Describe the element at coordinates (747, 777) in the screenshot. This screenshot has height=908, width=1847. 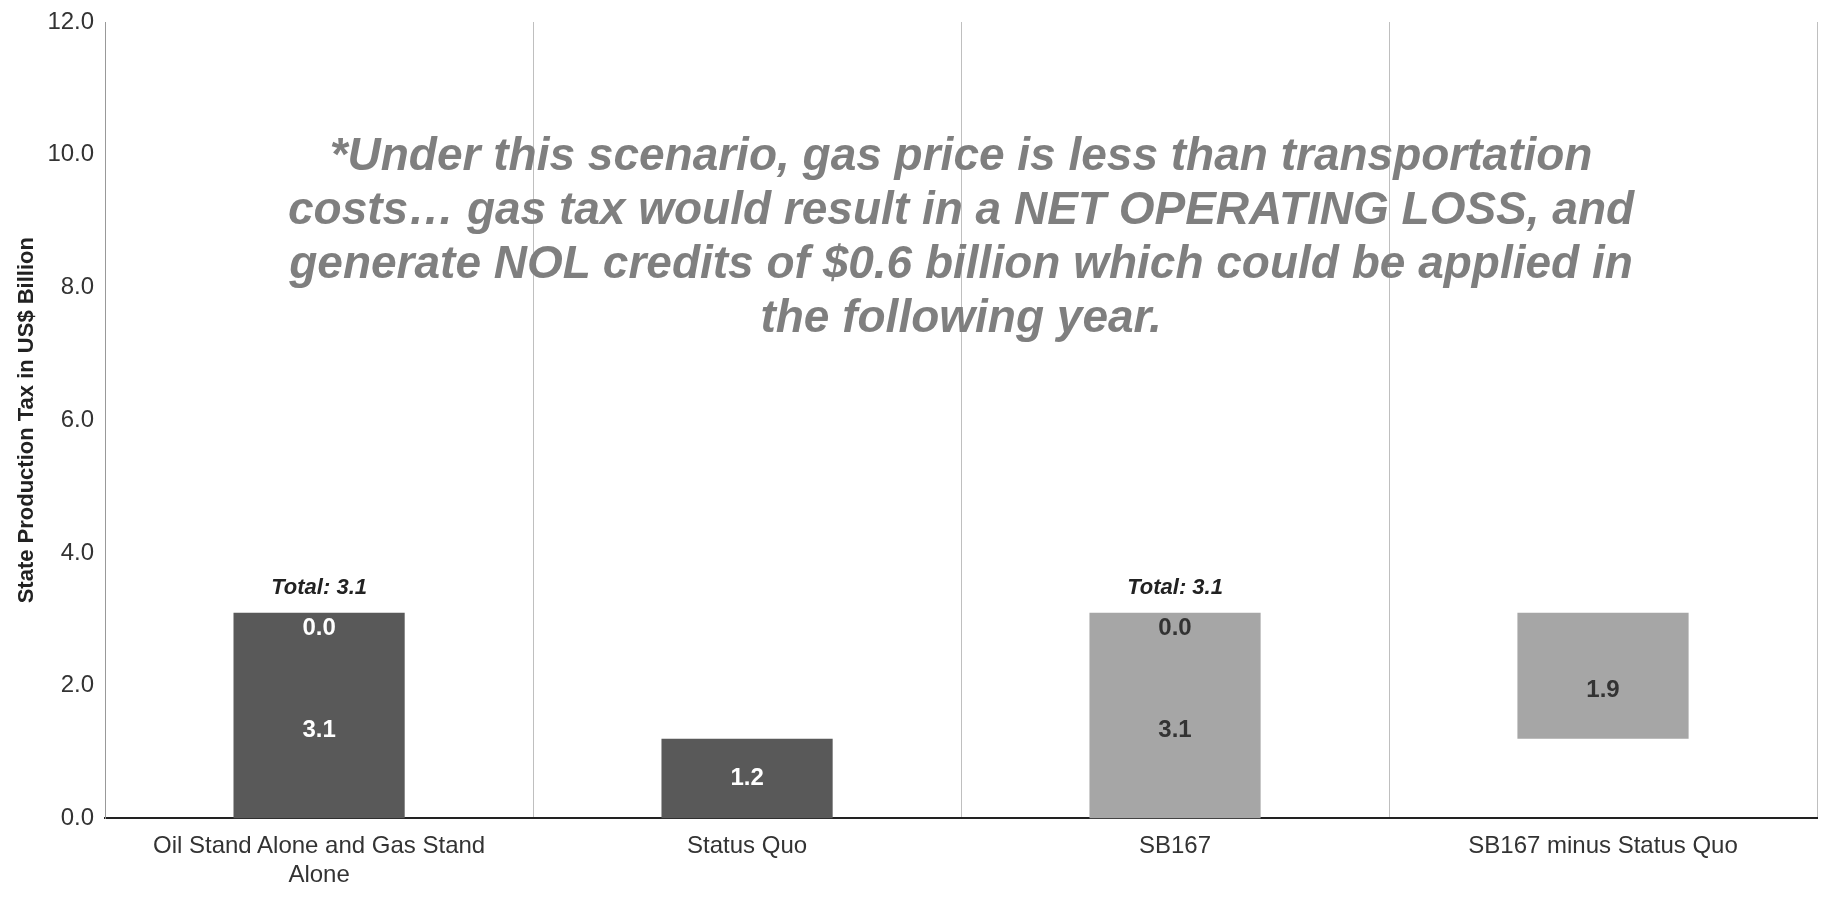
I see `data-label: 1.2` at that location.